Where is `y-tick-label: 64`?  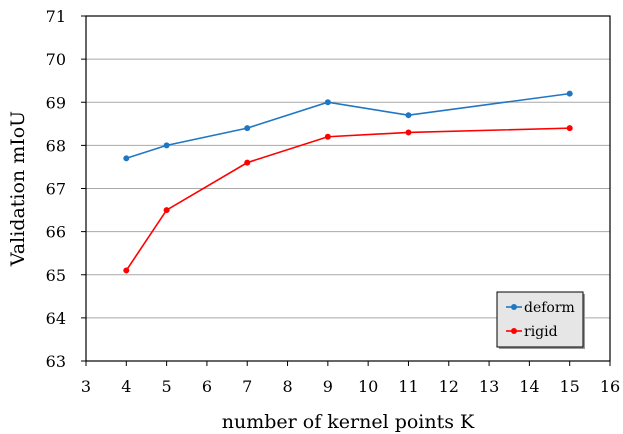 y-tick-label: 64 is located at coordinates (56, 318).